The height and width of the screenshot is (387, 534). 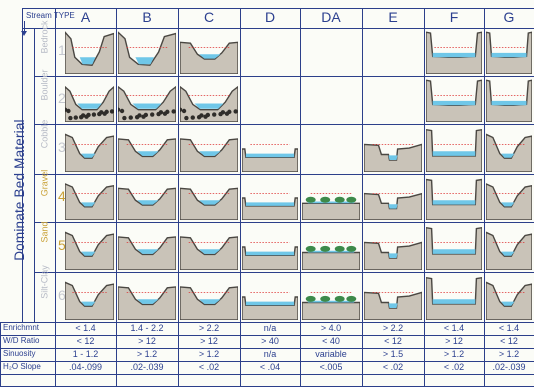 What do you see at coordinates (62, 196) in the screenshot?
I see `row-number-4: 4` at bounding box center [62, 196].